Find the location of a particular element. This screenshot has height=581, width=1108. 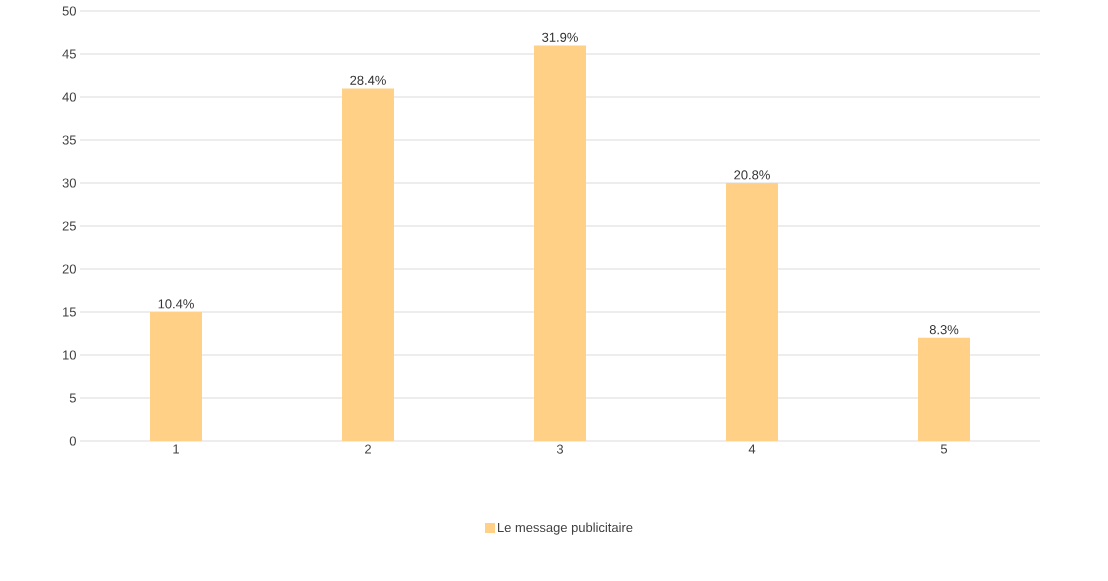

annotation: 20.8% is located at coordinates (752, 175).